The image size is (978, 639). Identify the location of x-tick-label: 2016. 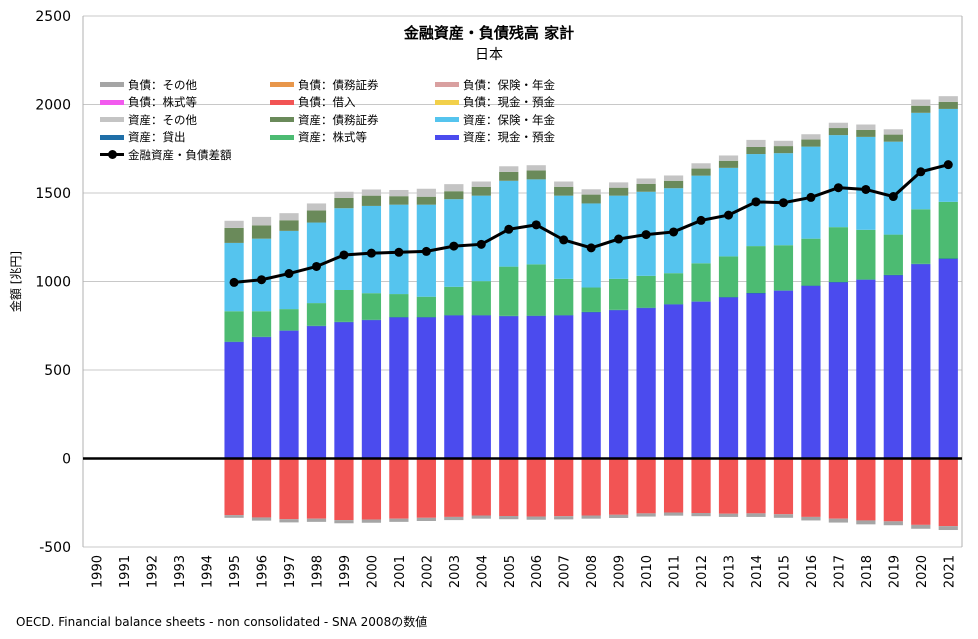
(812, 571).